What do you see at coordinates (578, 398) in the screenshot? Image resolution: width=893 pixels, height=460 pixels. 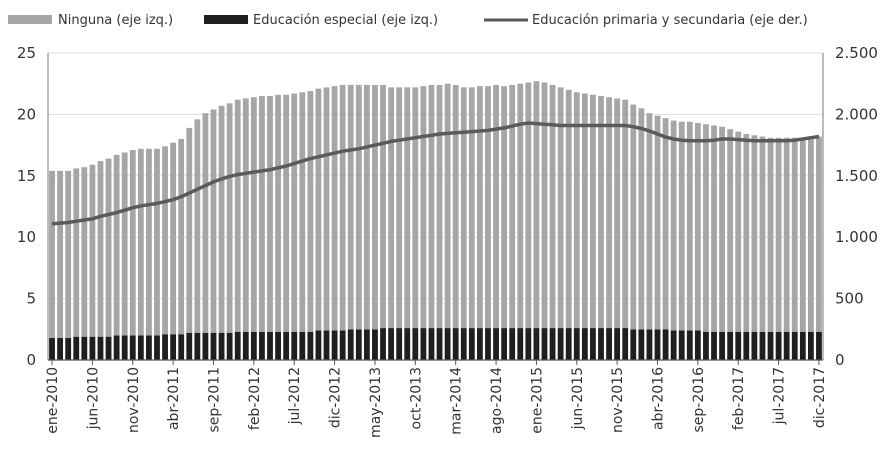 I see `x-tick-label: jun-2015` at bounding box center [578, 398].